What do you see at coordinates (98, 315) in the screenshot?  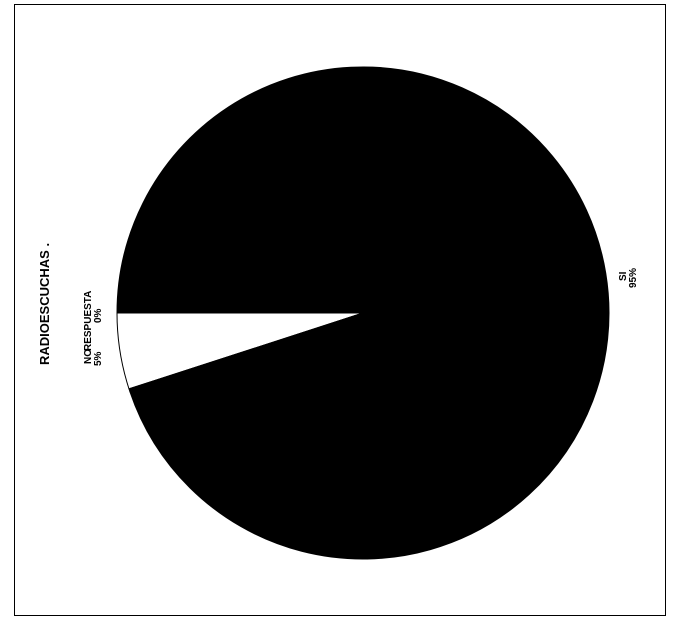 I see `slice-percent-respuesta: 0%` at bounding box center [98, 315].